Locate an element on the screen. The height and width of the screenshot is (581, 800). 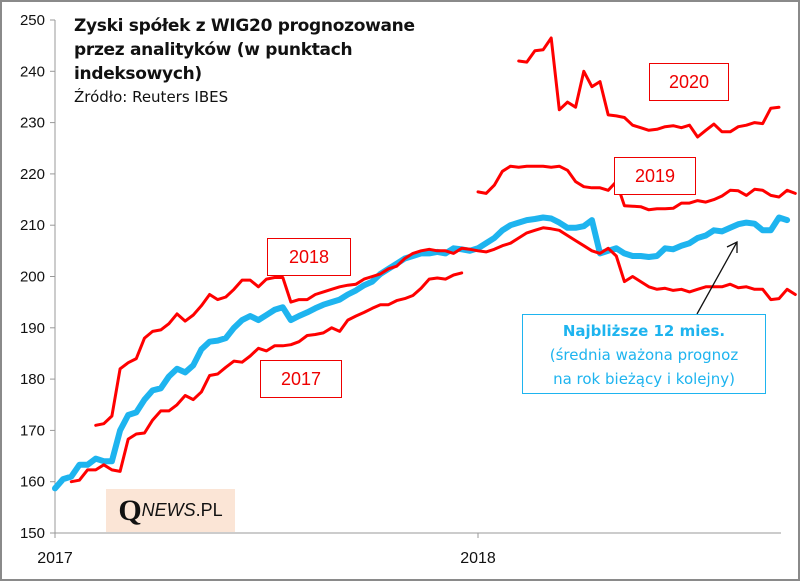
logo-pl: .PL is located at coordinates (209, 510).